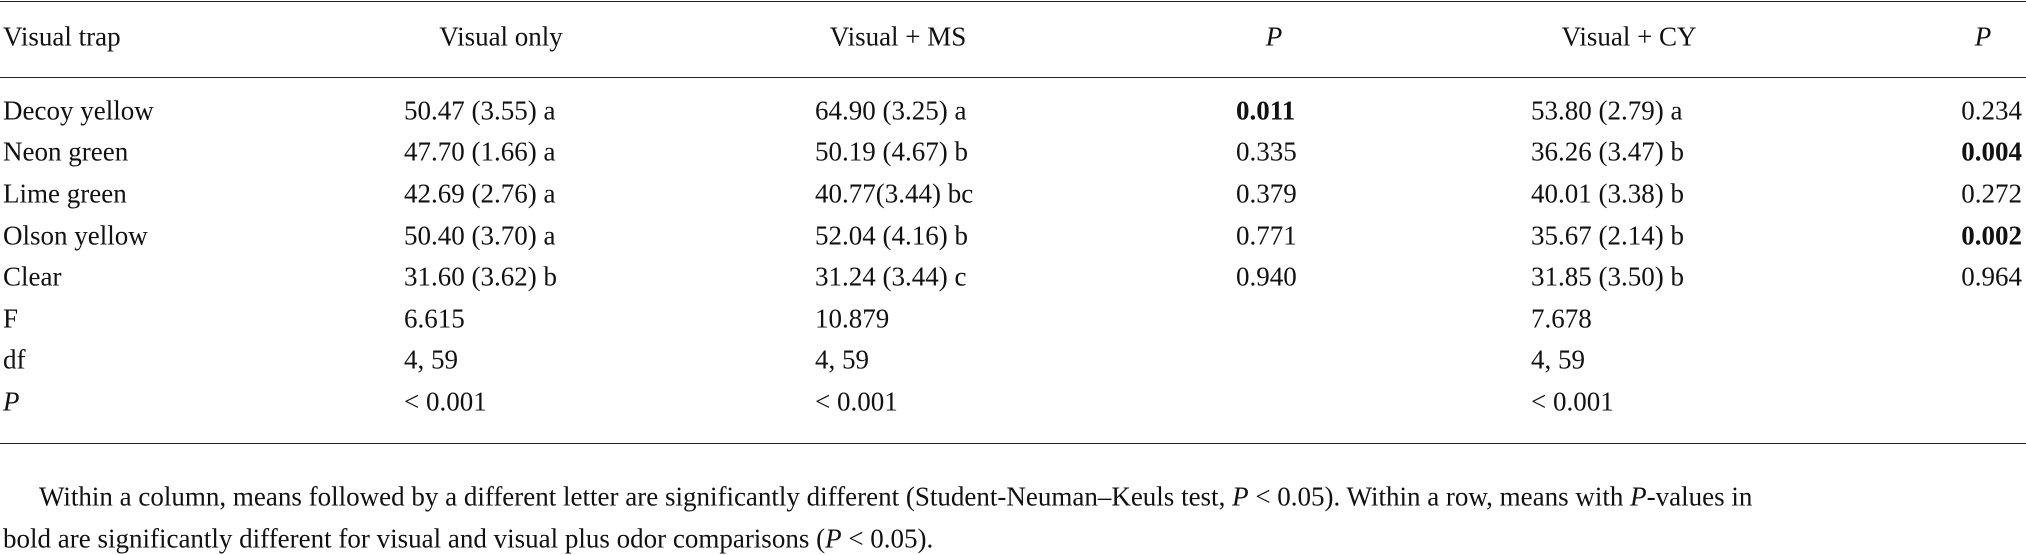 The height and width of the screenshot is (555, 2026). What do you see at coordinates (1699, 496) in the screenshot?
I see `footnote-text: -values in` at bounding box center [1699, 496].